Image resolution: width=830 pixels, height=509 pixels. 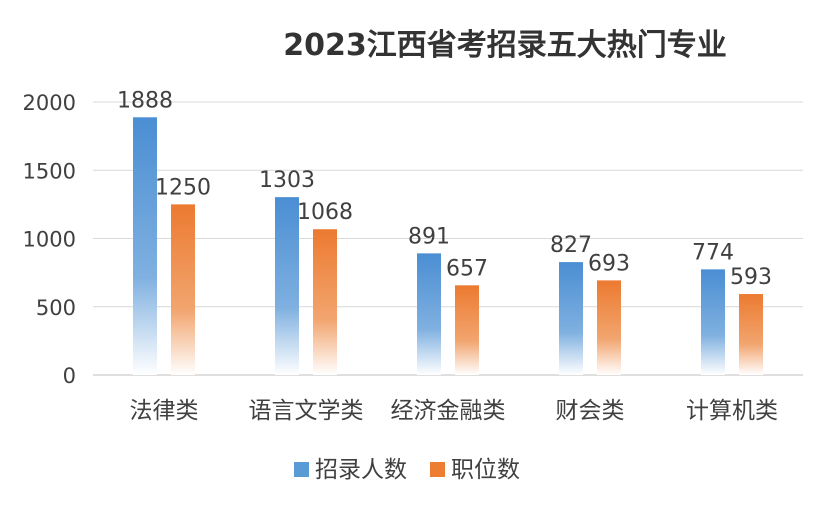 I want to click on data-label: 1250, so click(x=183, y=187).